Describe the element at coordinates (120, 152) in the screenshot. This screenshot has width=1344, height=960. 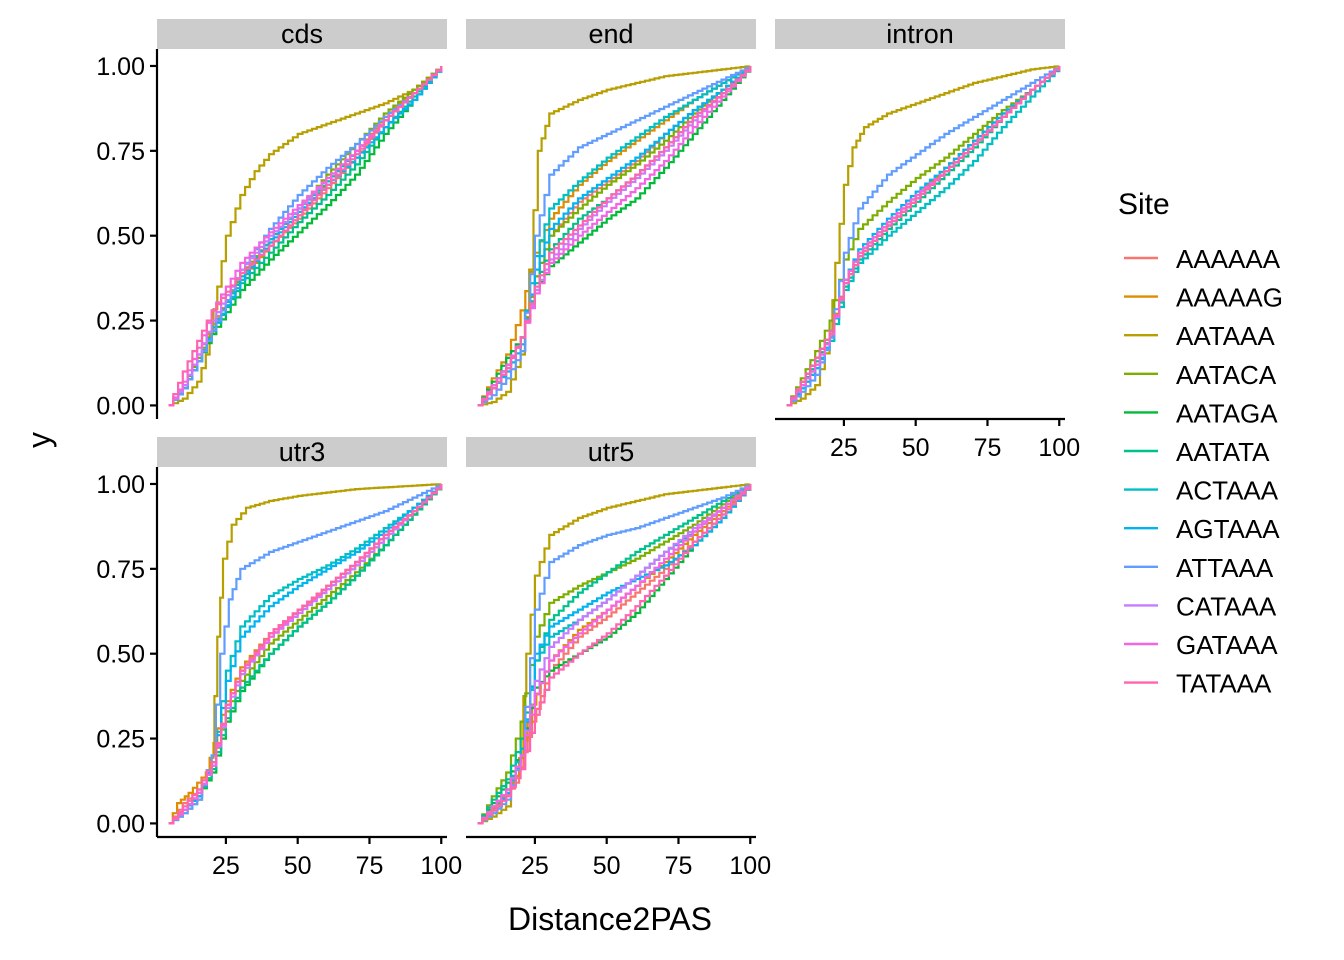
I see `y-tick-label-cds-3: 0.75` at that location.